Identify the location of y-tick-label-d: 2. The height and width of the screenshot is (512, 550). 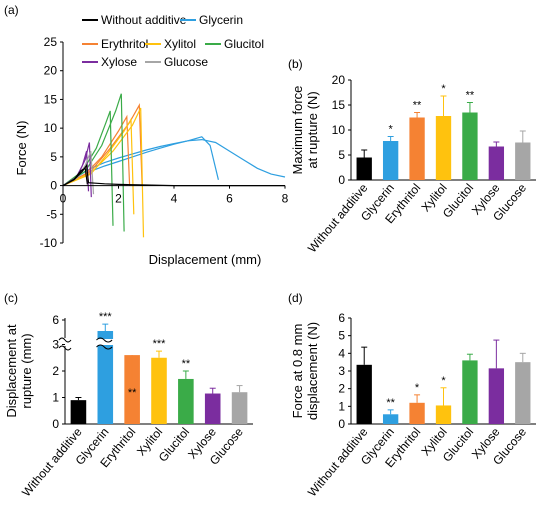
(341, 389).